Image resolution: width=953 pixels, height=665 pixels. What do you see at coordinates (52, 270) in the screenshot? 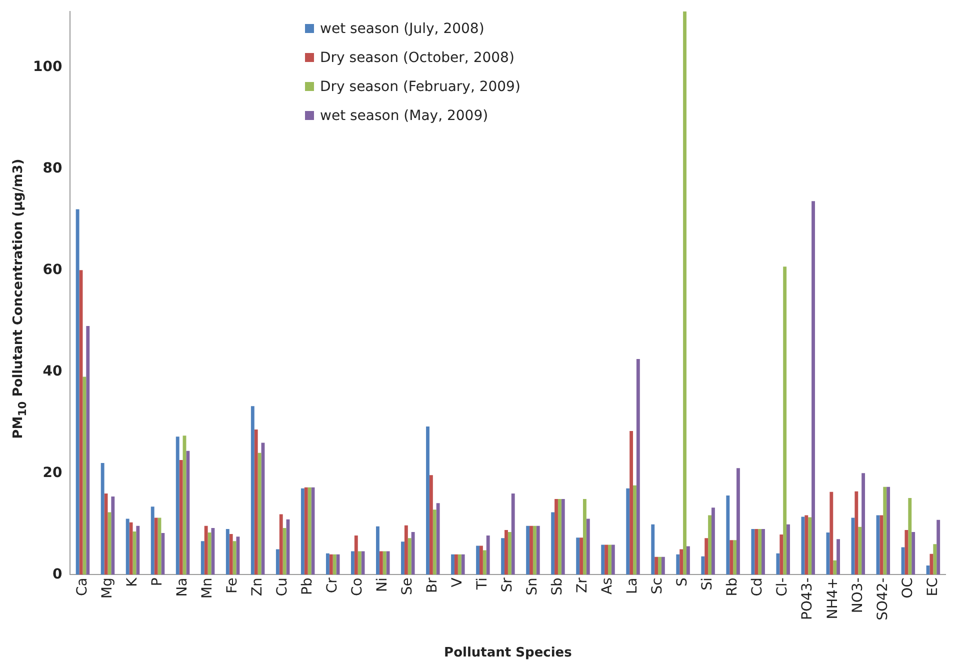
I see `y-tick-label: 60` at bounding box center [52, 270].